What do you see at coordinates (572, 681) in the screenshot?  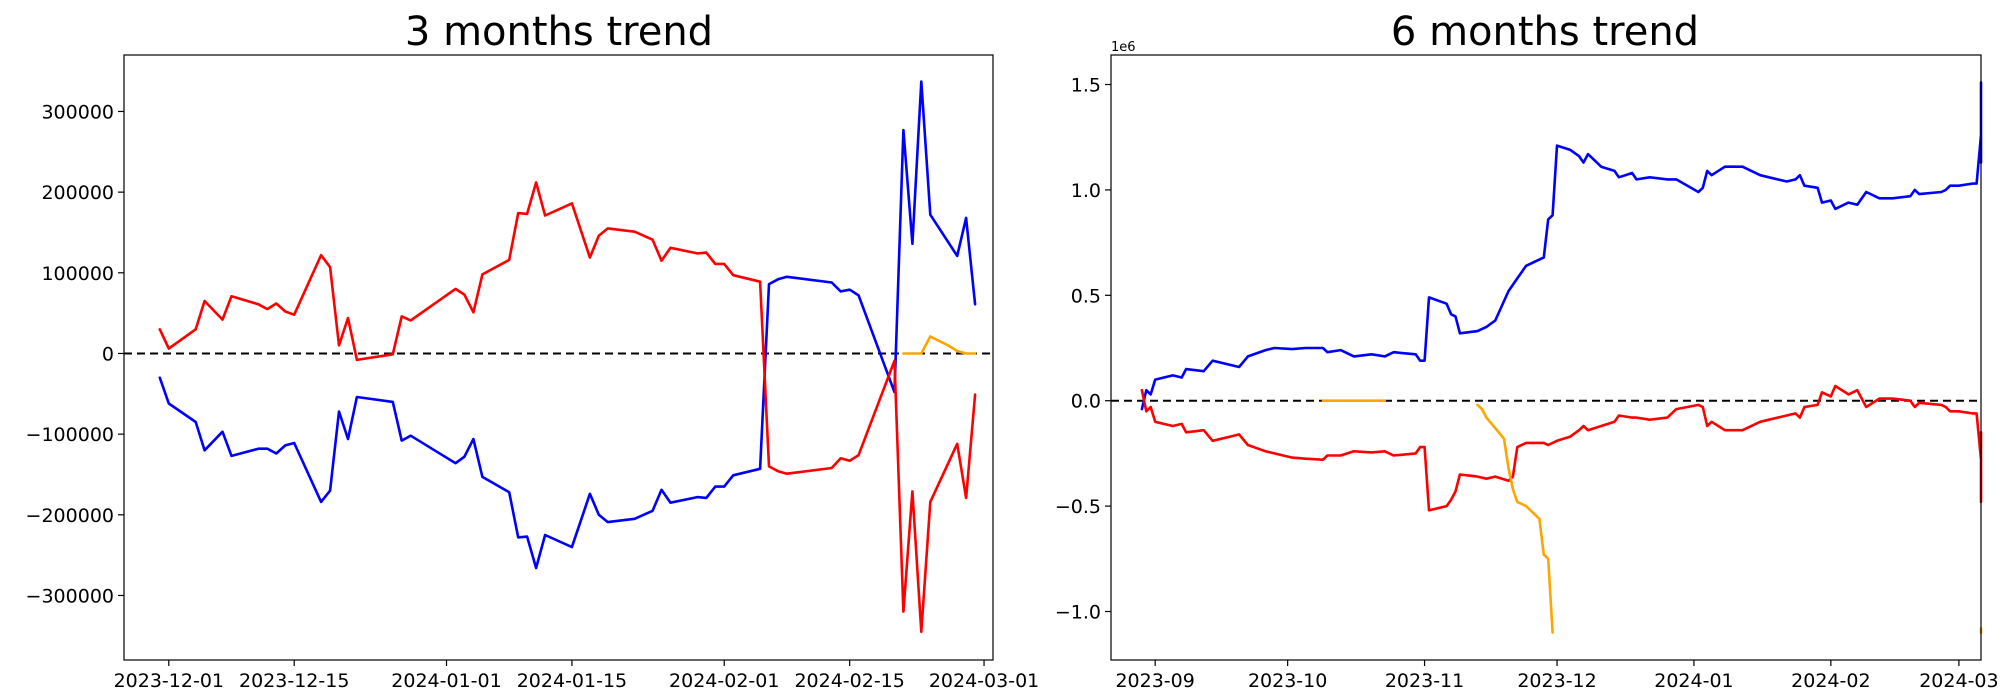 I see `x-tick-label: 2024-01-15` at bounding box center [572, 681].